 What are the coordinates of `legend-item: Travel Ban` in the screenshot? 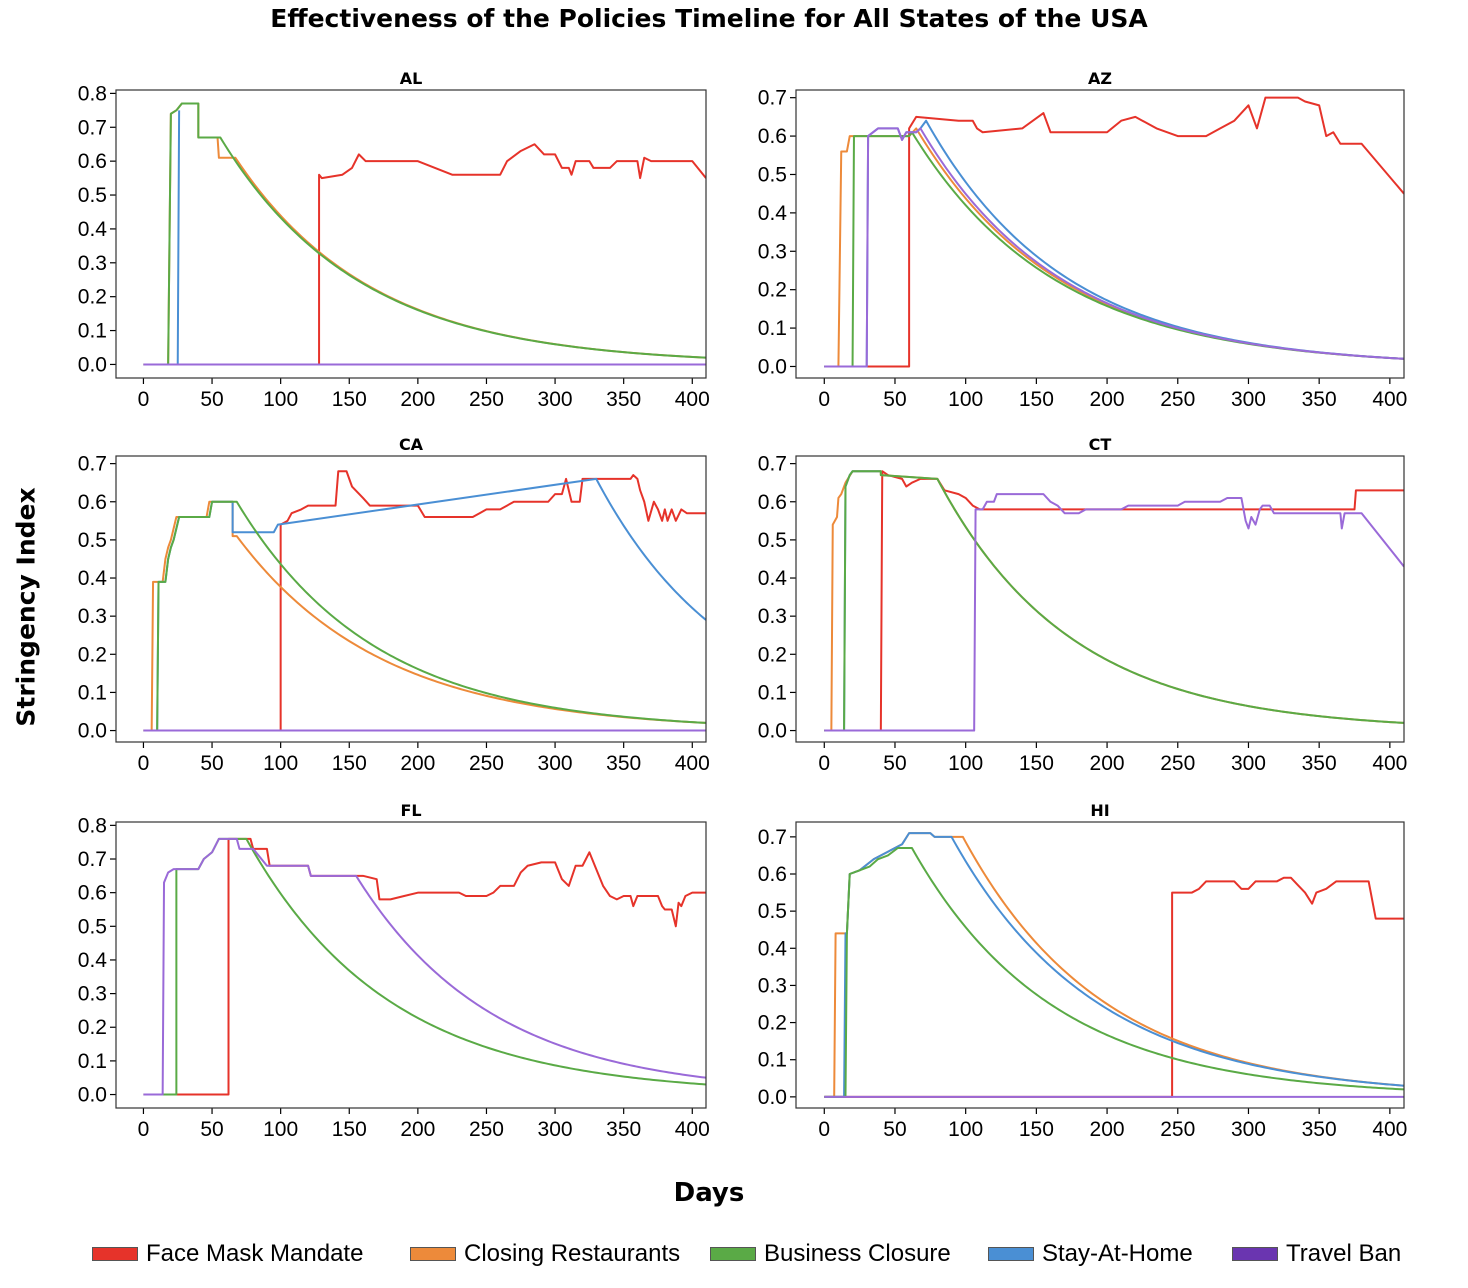 It's located at (1316, 1254).